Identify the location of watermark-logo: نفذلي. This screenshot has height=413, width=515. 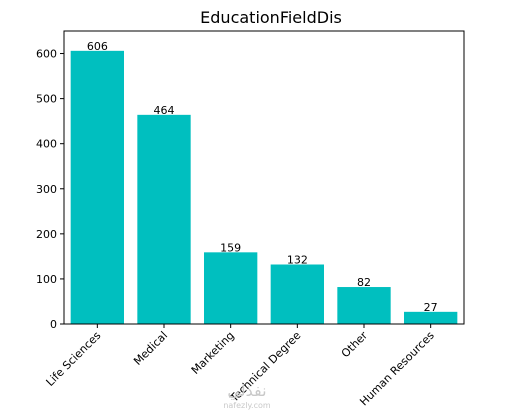
(246, 391).